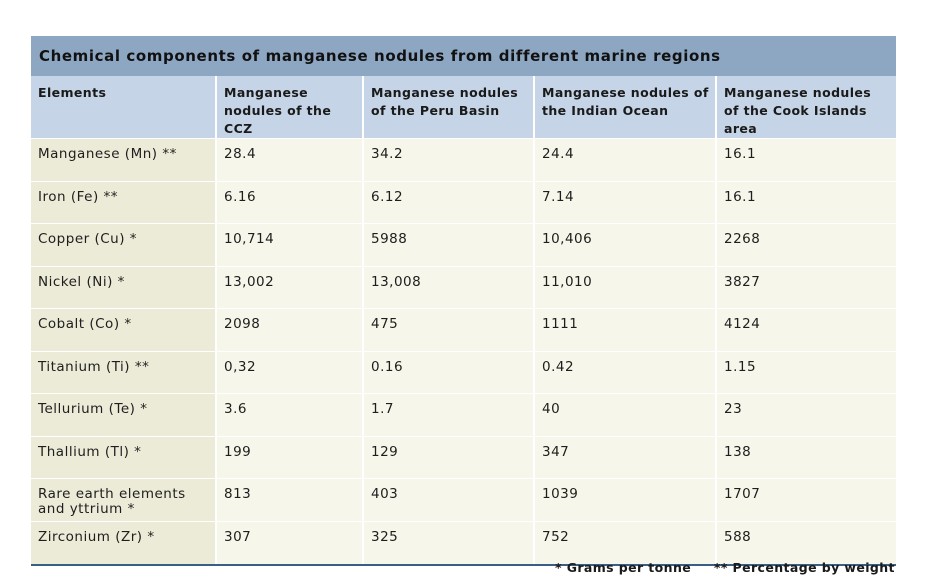 The height and width of the screenshot is (588, 925). Describe the element at coordinates (123, 542) in the screenshot. I see `element-name: Zirconium (Zr) *` at that location.